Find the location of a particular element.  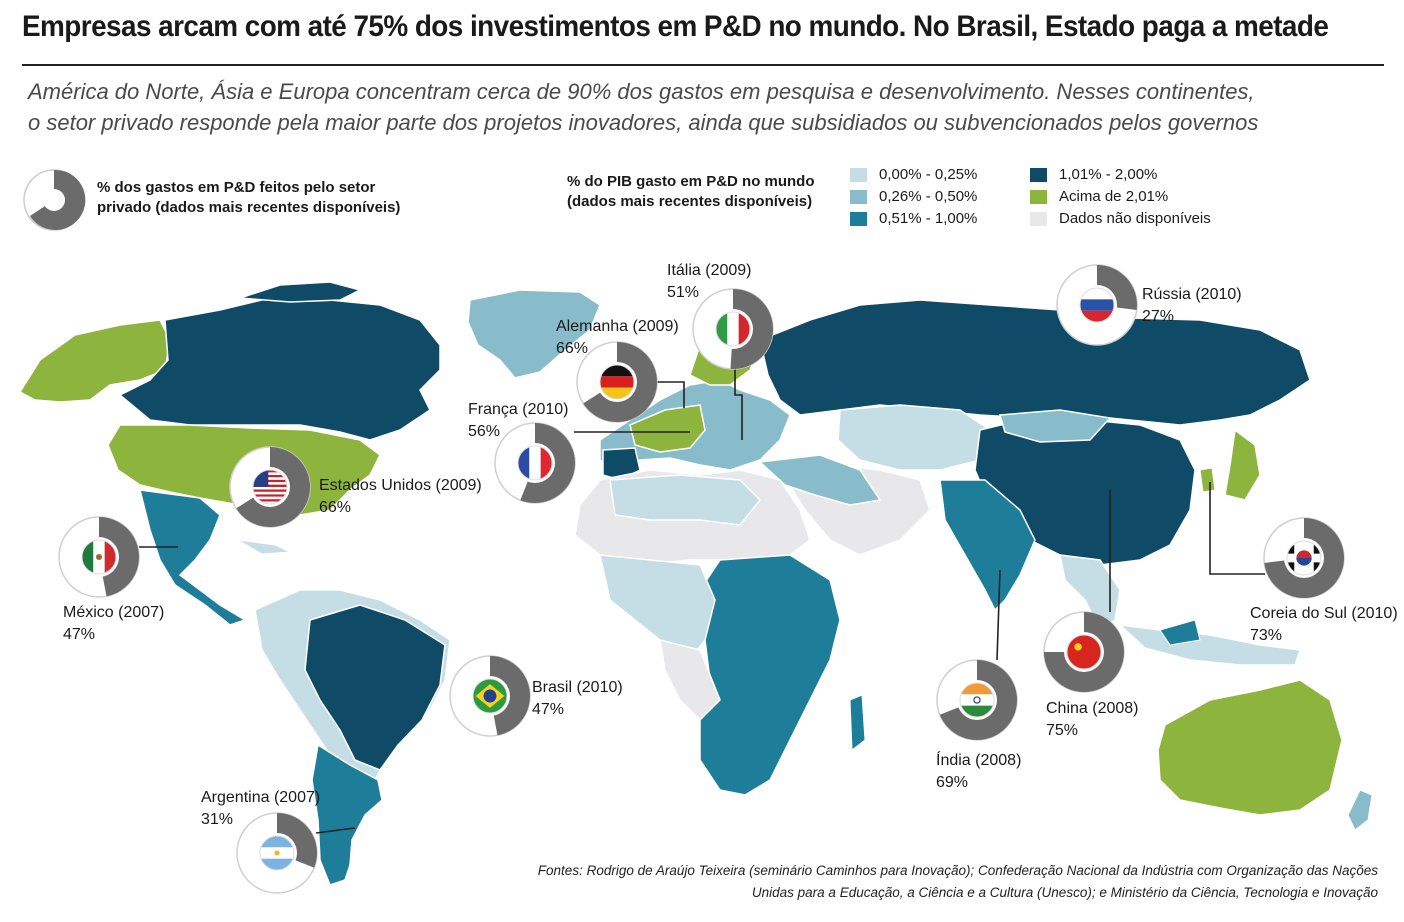

pie-china is located at coordinates (1084, 652).